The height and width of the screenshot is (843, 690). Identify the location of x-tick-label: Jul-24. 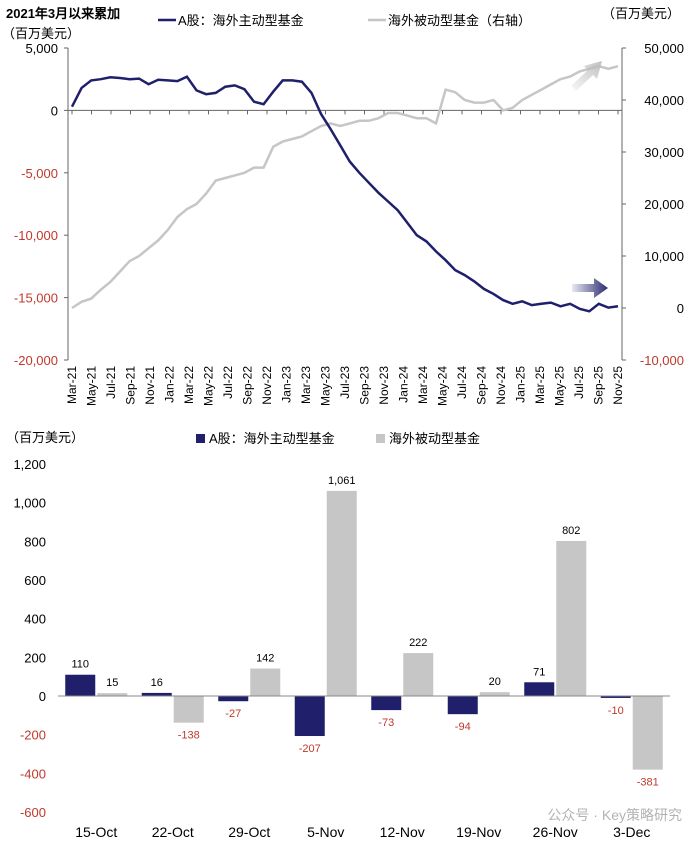
(462, 382).